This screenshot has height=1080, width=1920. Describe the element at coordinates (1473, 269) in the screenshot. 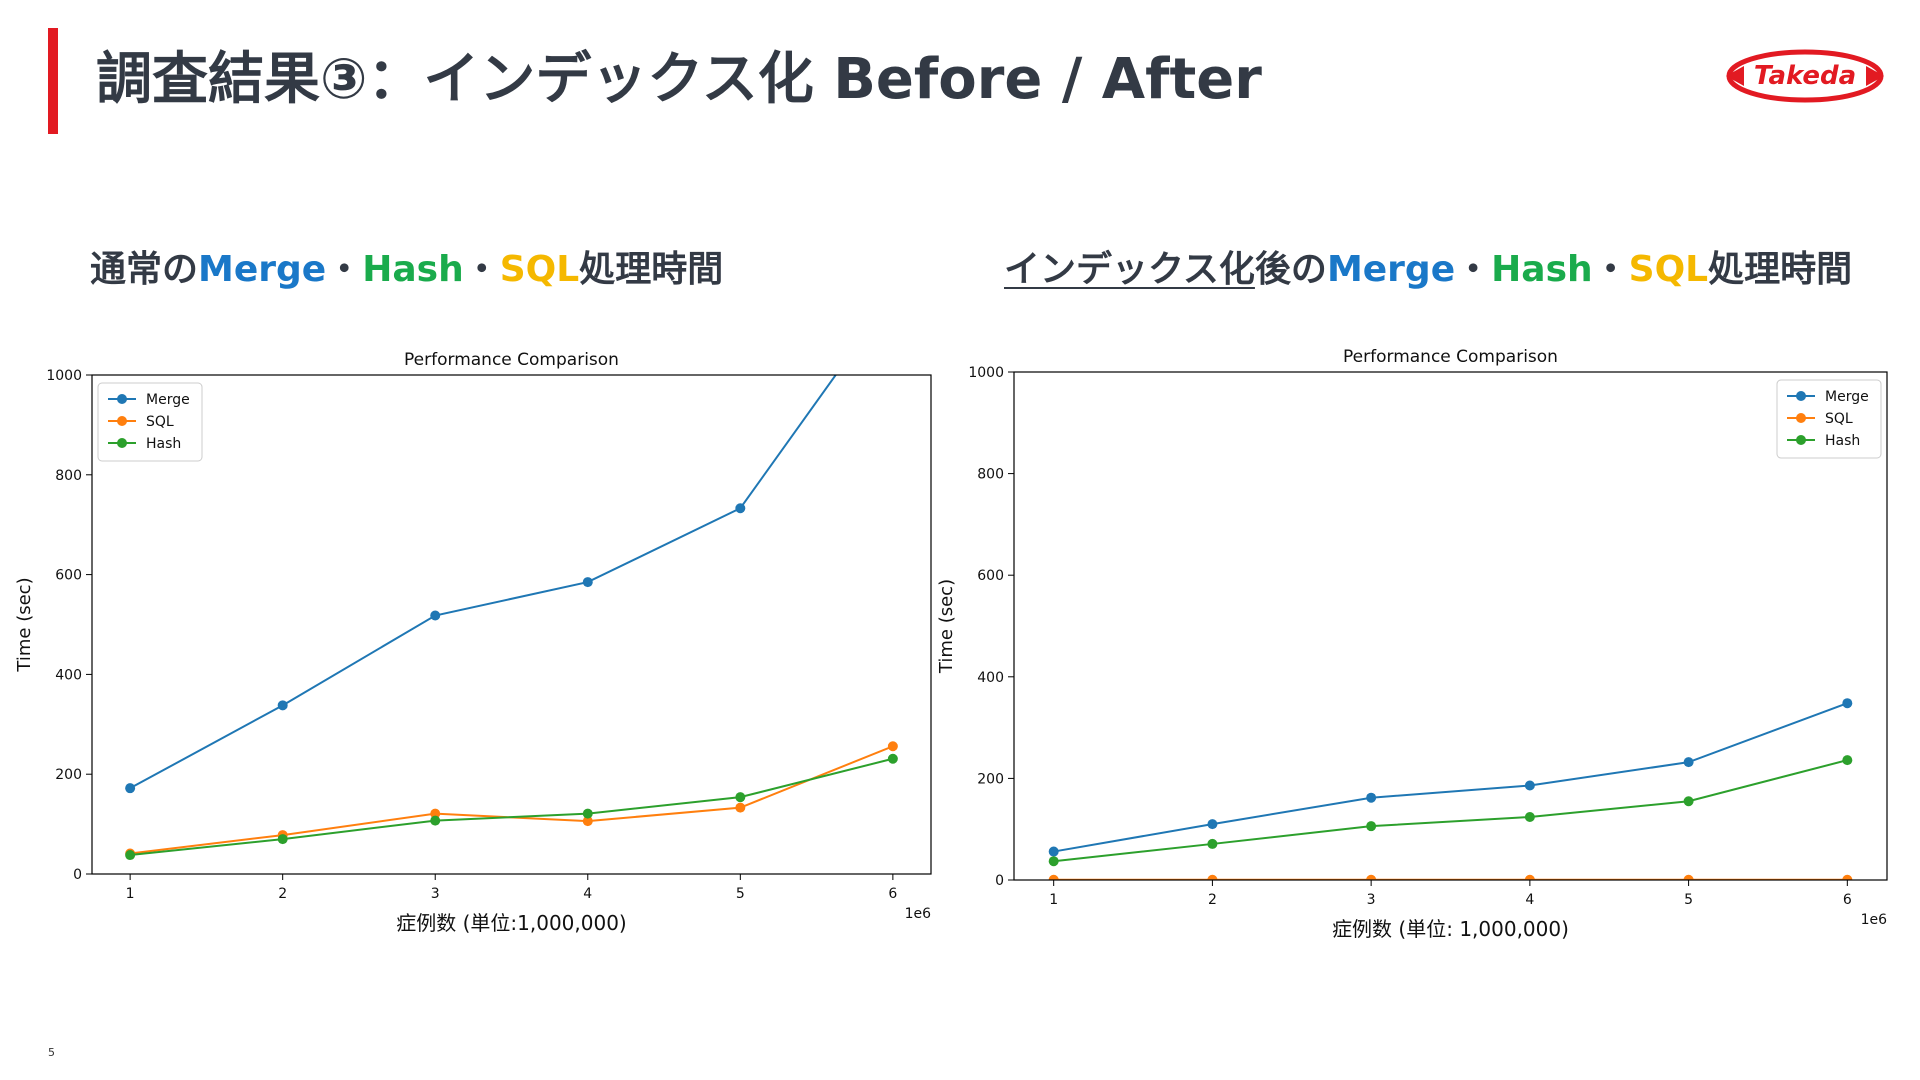

I see `subtitle-right-sep1: ・` at that location.